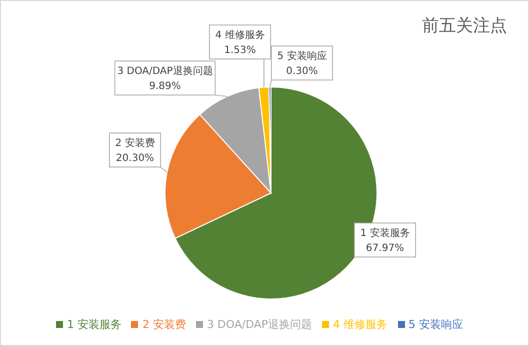 The image size is (529, 346). I want to click on legend-label: 2 安装费, so click(164, 324).